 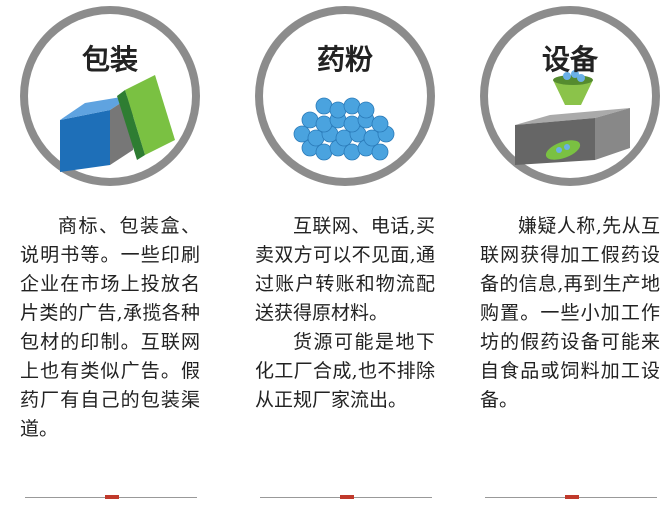 What do you see at coordinates (569, 59) in the screenshot?
I see `title: 设备` at bounding box center [569, 59].